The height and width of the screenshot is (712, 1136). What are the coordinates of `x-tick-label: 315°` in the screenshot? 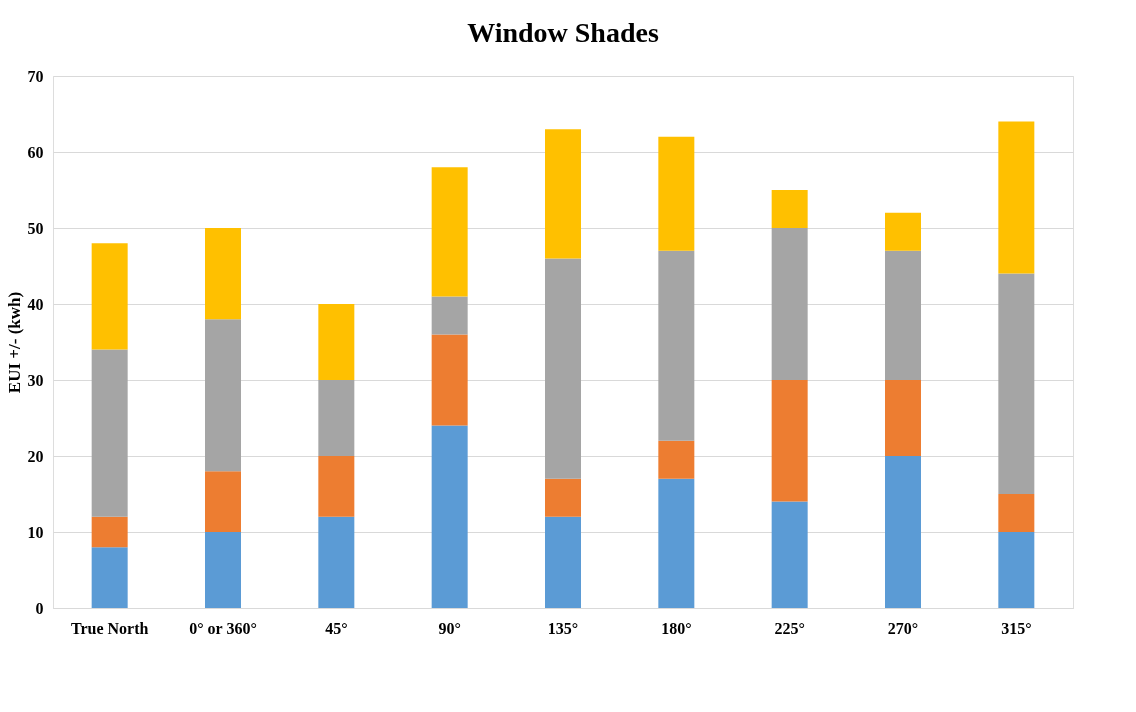 It's located at (1016, 628).